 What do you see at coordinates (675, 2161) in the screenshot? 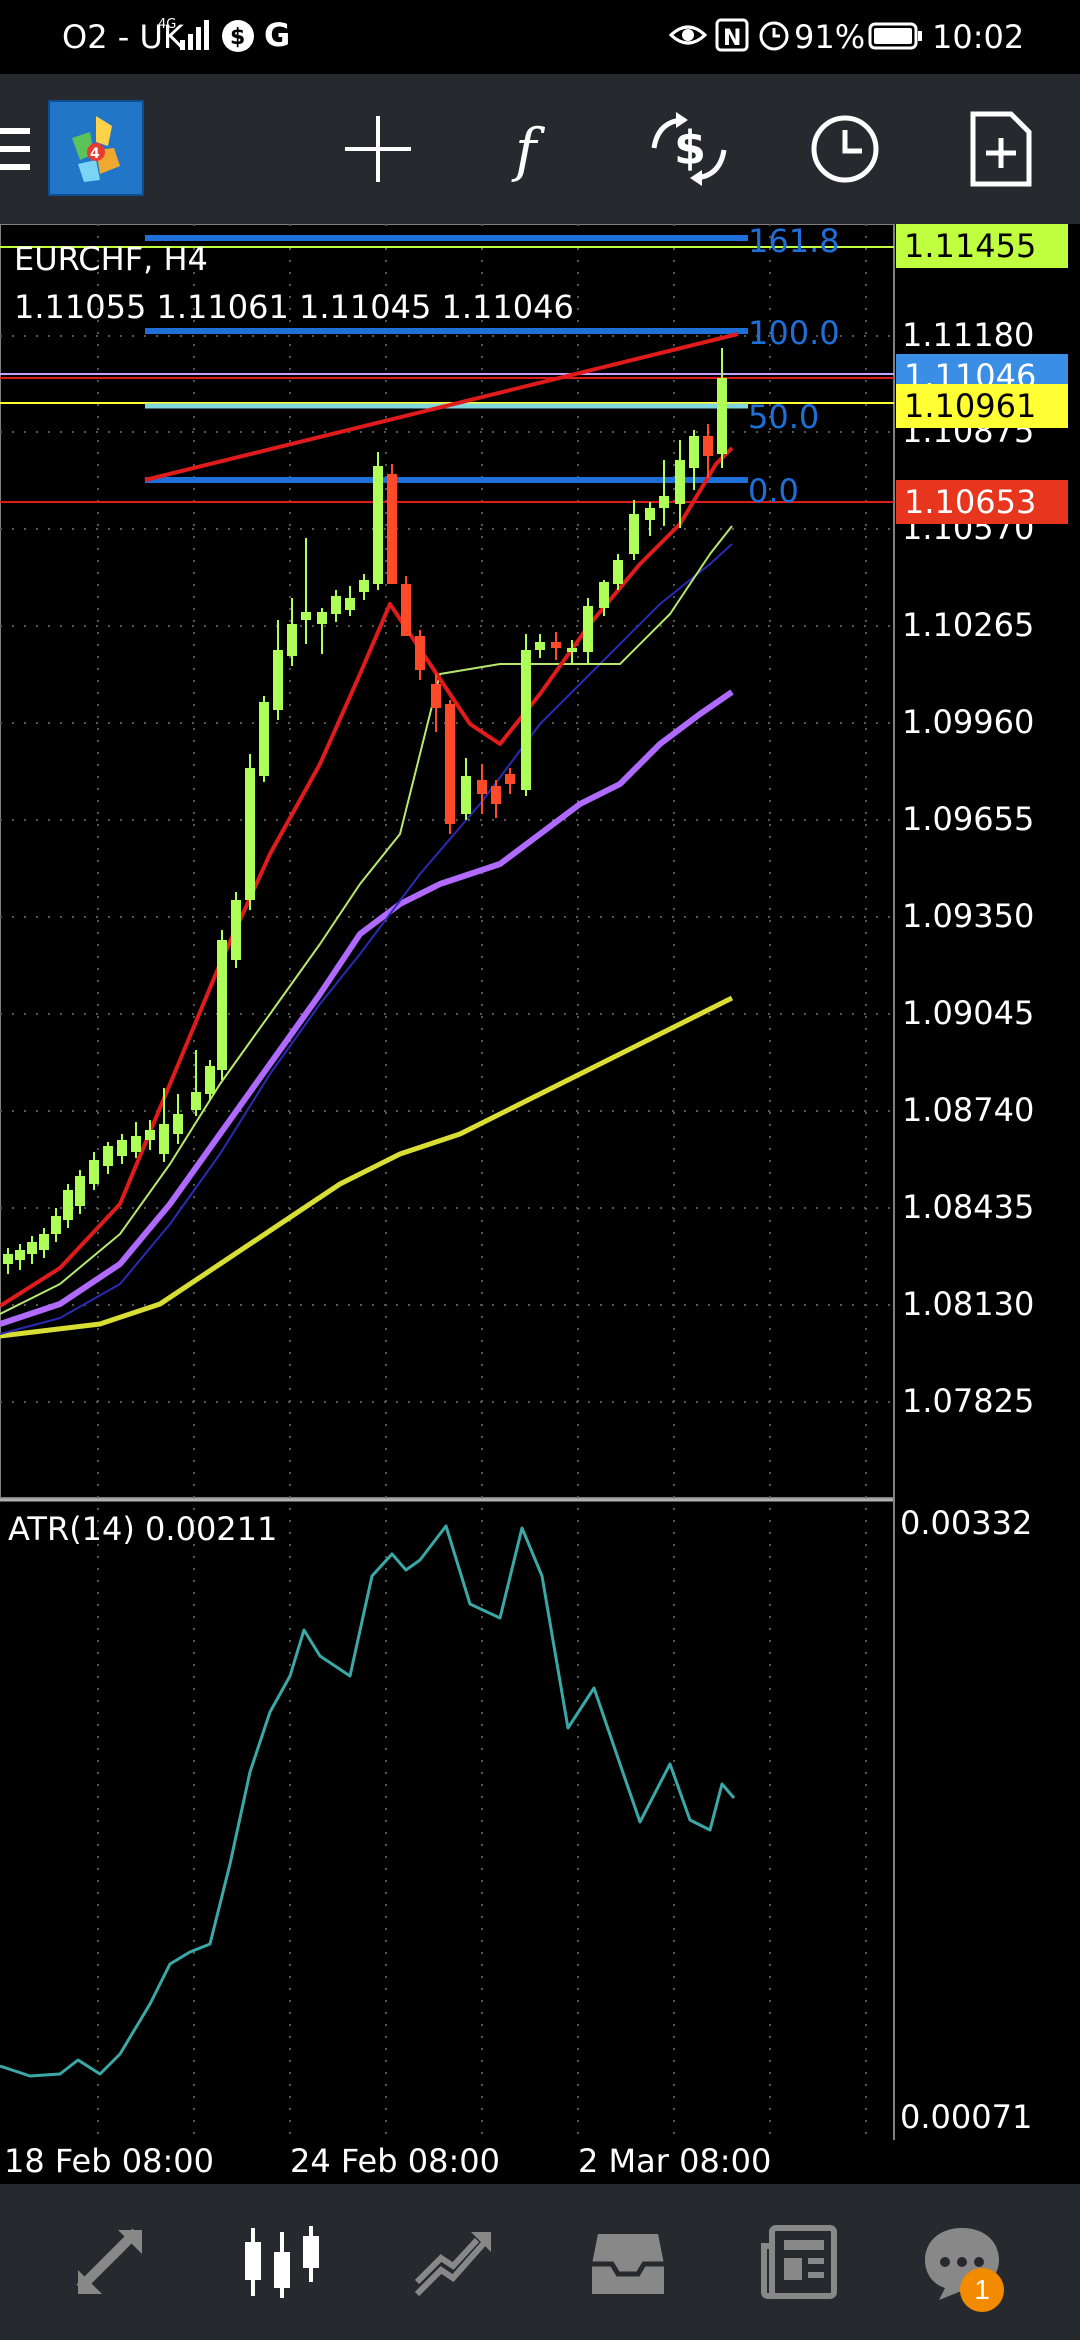
I see `date-tick: 2 Mar 08:00` at bounding box center [675, 2161].